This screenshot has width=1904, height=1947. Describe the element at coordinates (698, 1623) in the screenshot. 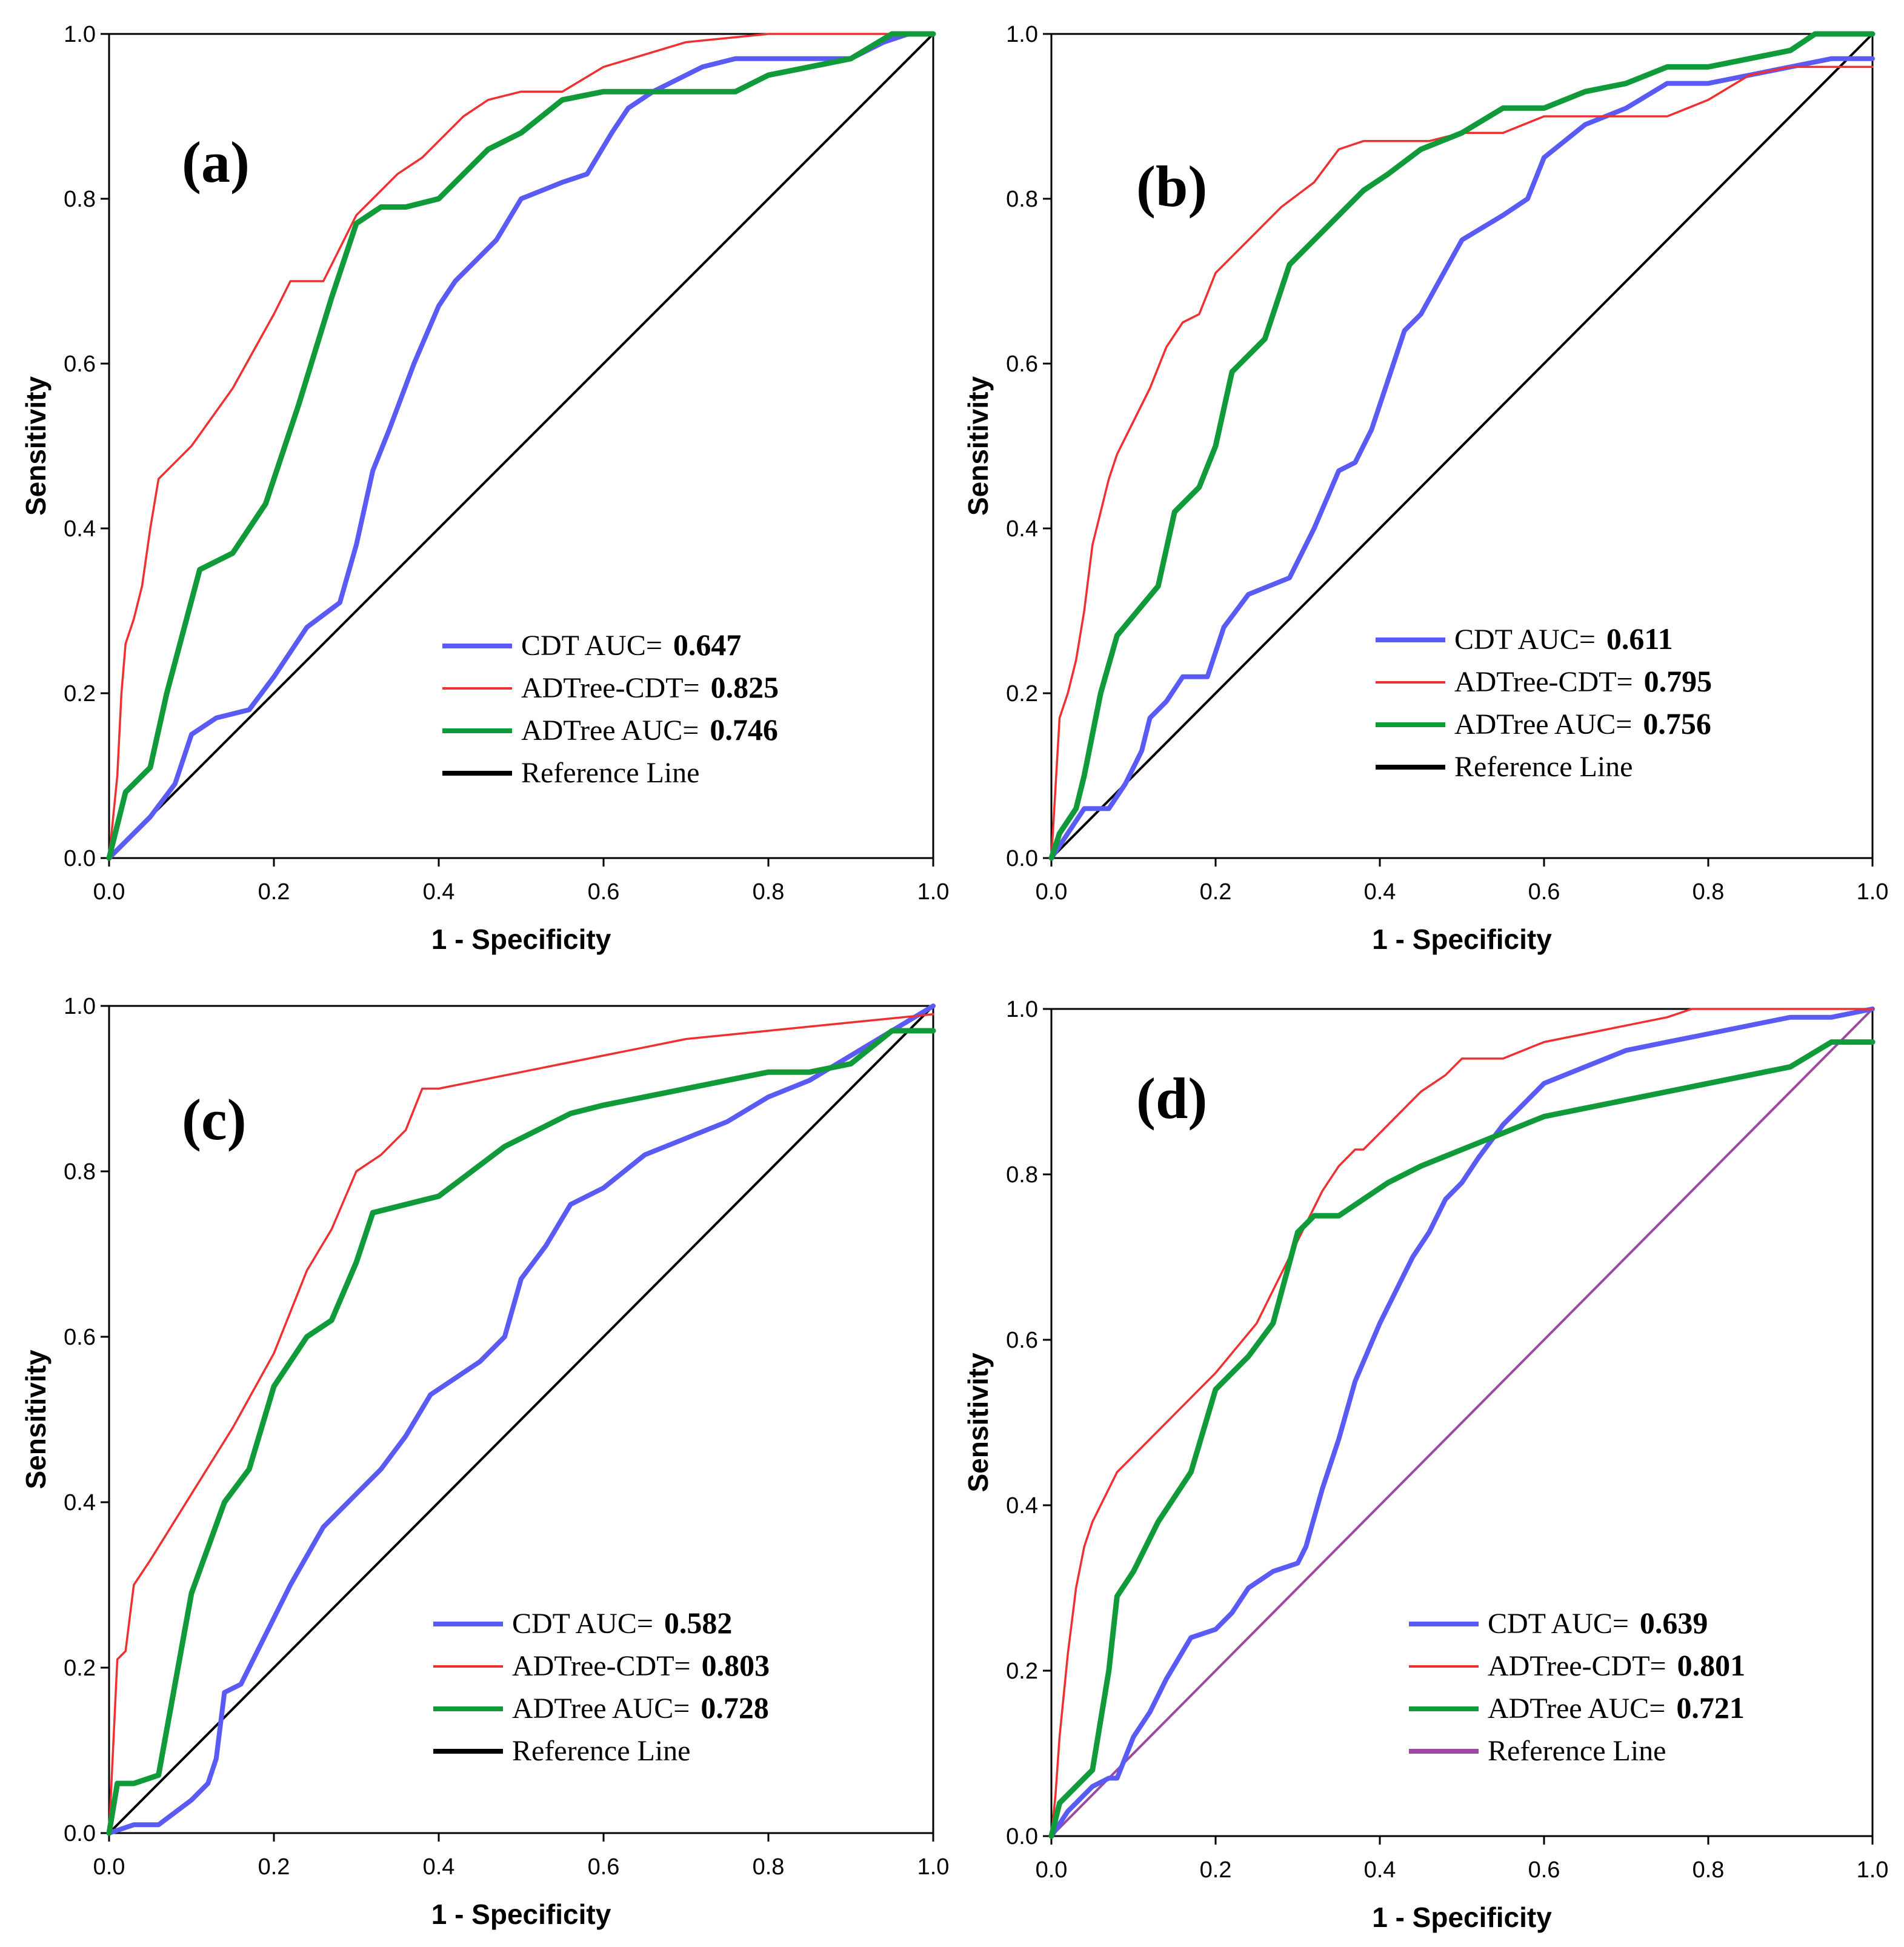

I see `legend-auc-value: 0.582` at that location.